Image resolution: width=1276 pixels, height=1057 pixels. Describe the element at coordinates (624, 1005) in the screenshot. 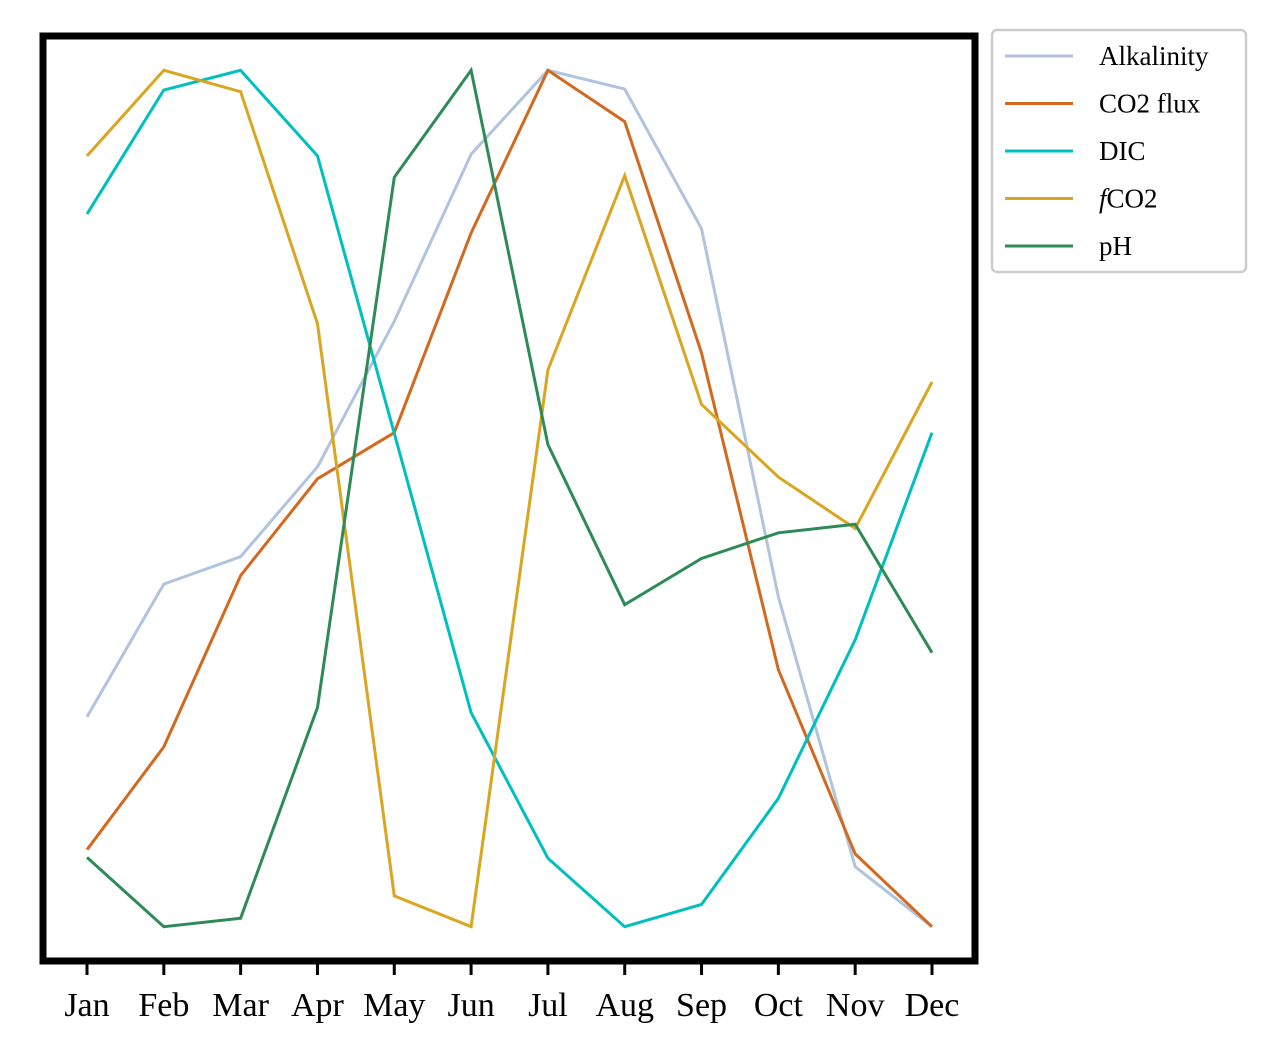

I see `x-tick-label: Aug` at that location.